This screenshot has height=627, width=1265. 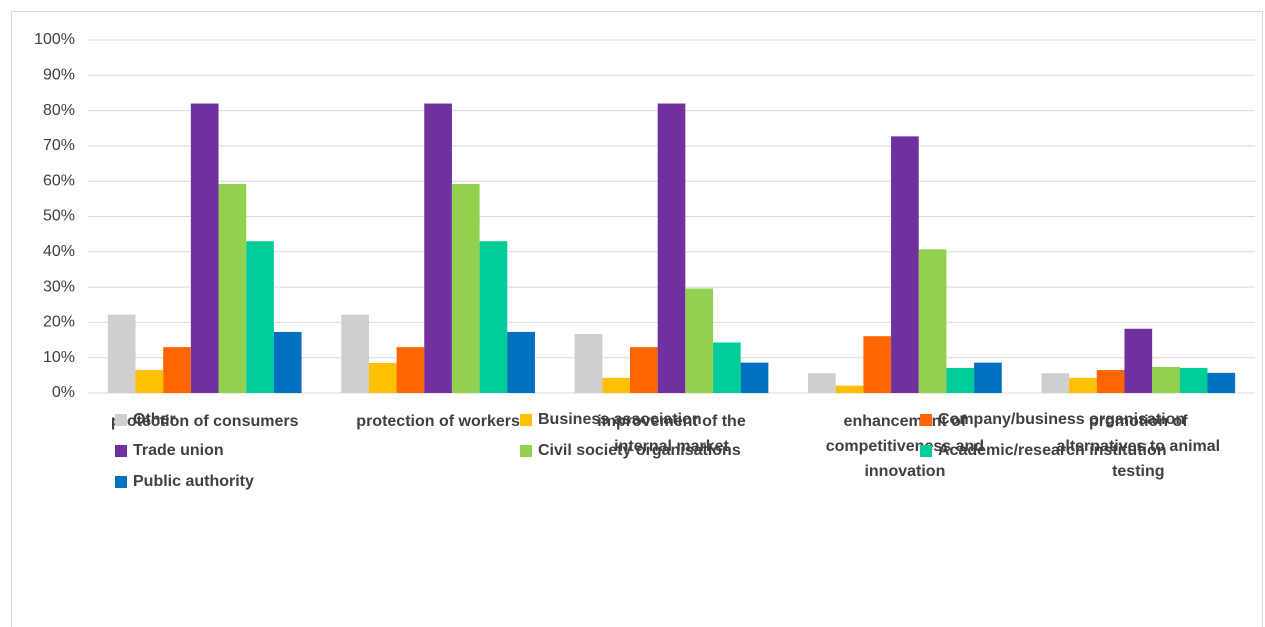 I want to click on y-tick-label: 60%, so click(x=59, y=180).